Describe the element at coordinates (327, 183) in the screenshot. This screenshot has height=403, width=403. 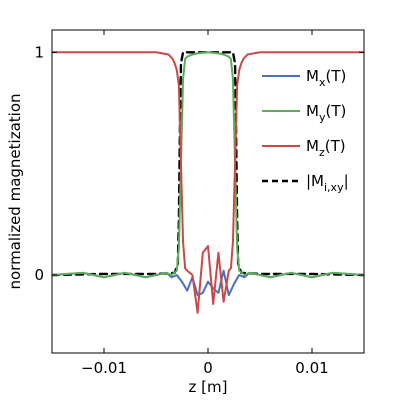
I see `legend-label: |Mi,xy|` at that location.